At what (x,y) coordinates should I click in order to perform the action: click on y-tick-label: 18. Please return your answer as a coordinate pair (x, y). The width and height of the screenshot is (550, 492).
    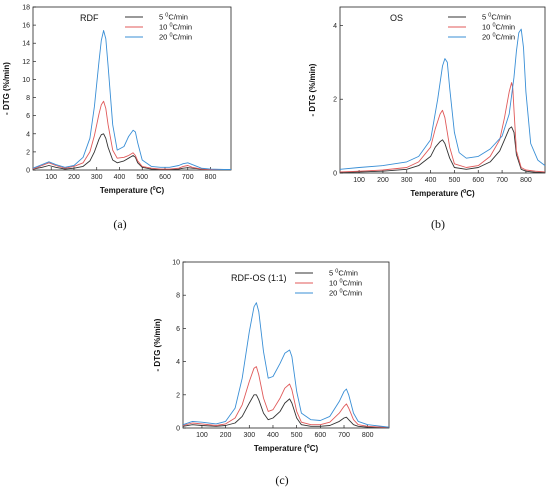
    Looking at the image, I should click on (26, 8).